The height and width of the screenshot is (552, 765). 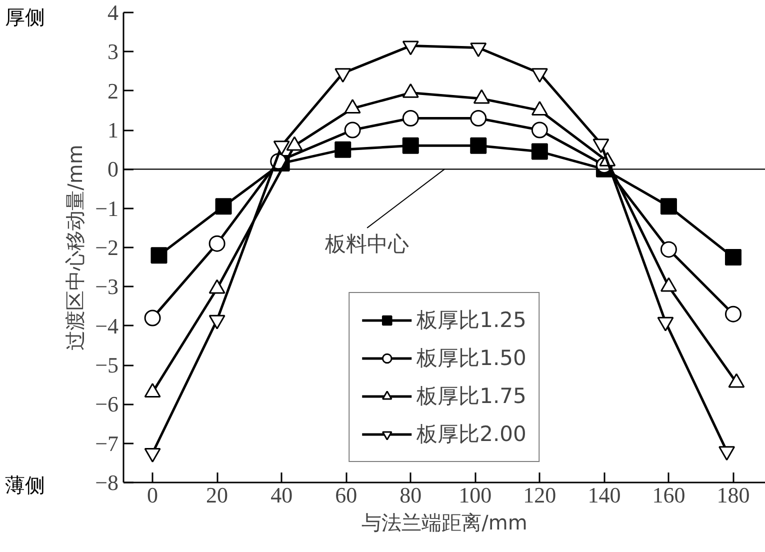 What do you see at coordinates (475, 495) in the screenshot?
I see `x-tick-label: 100` at bounding box center [475, 495].